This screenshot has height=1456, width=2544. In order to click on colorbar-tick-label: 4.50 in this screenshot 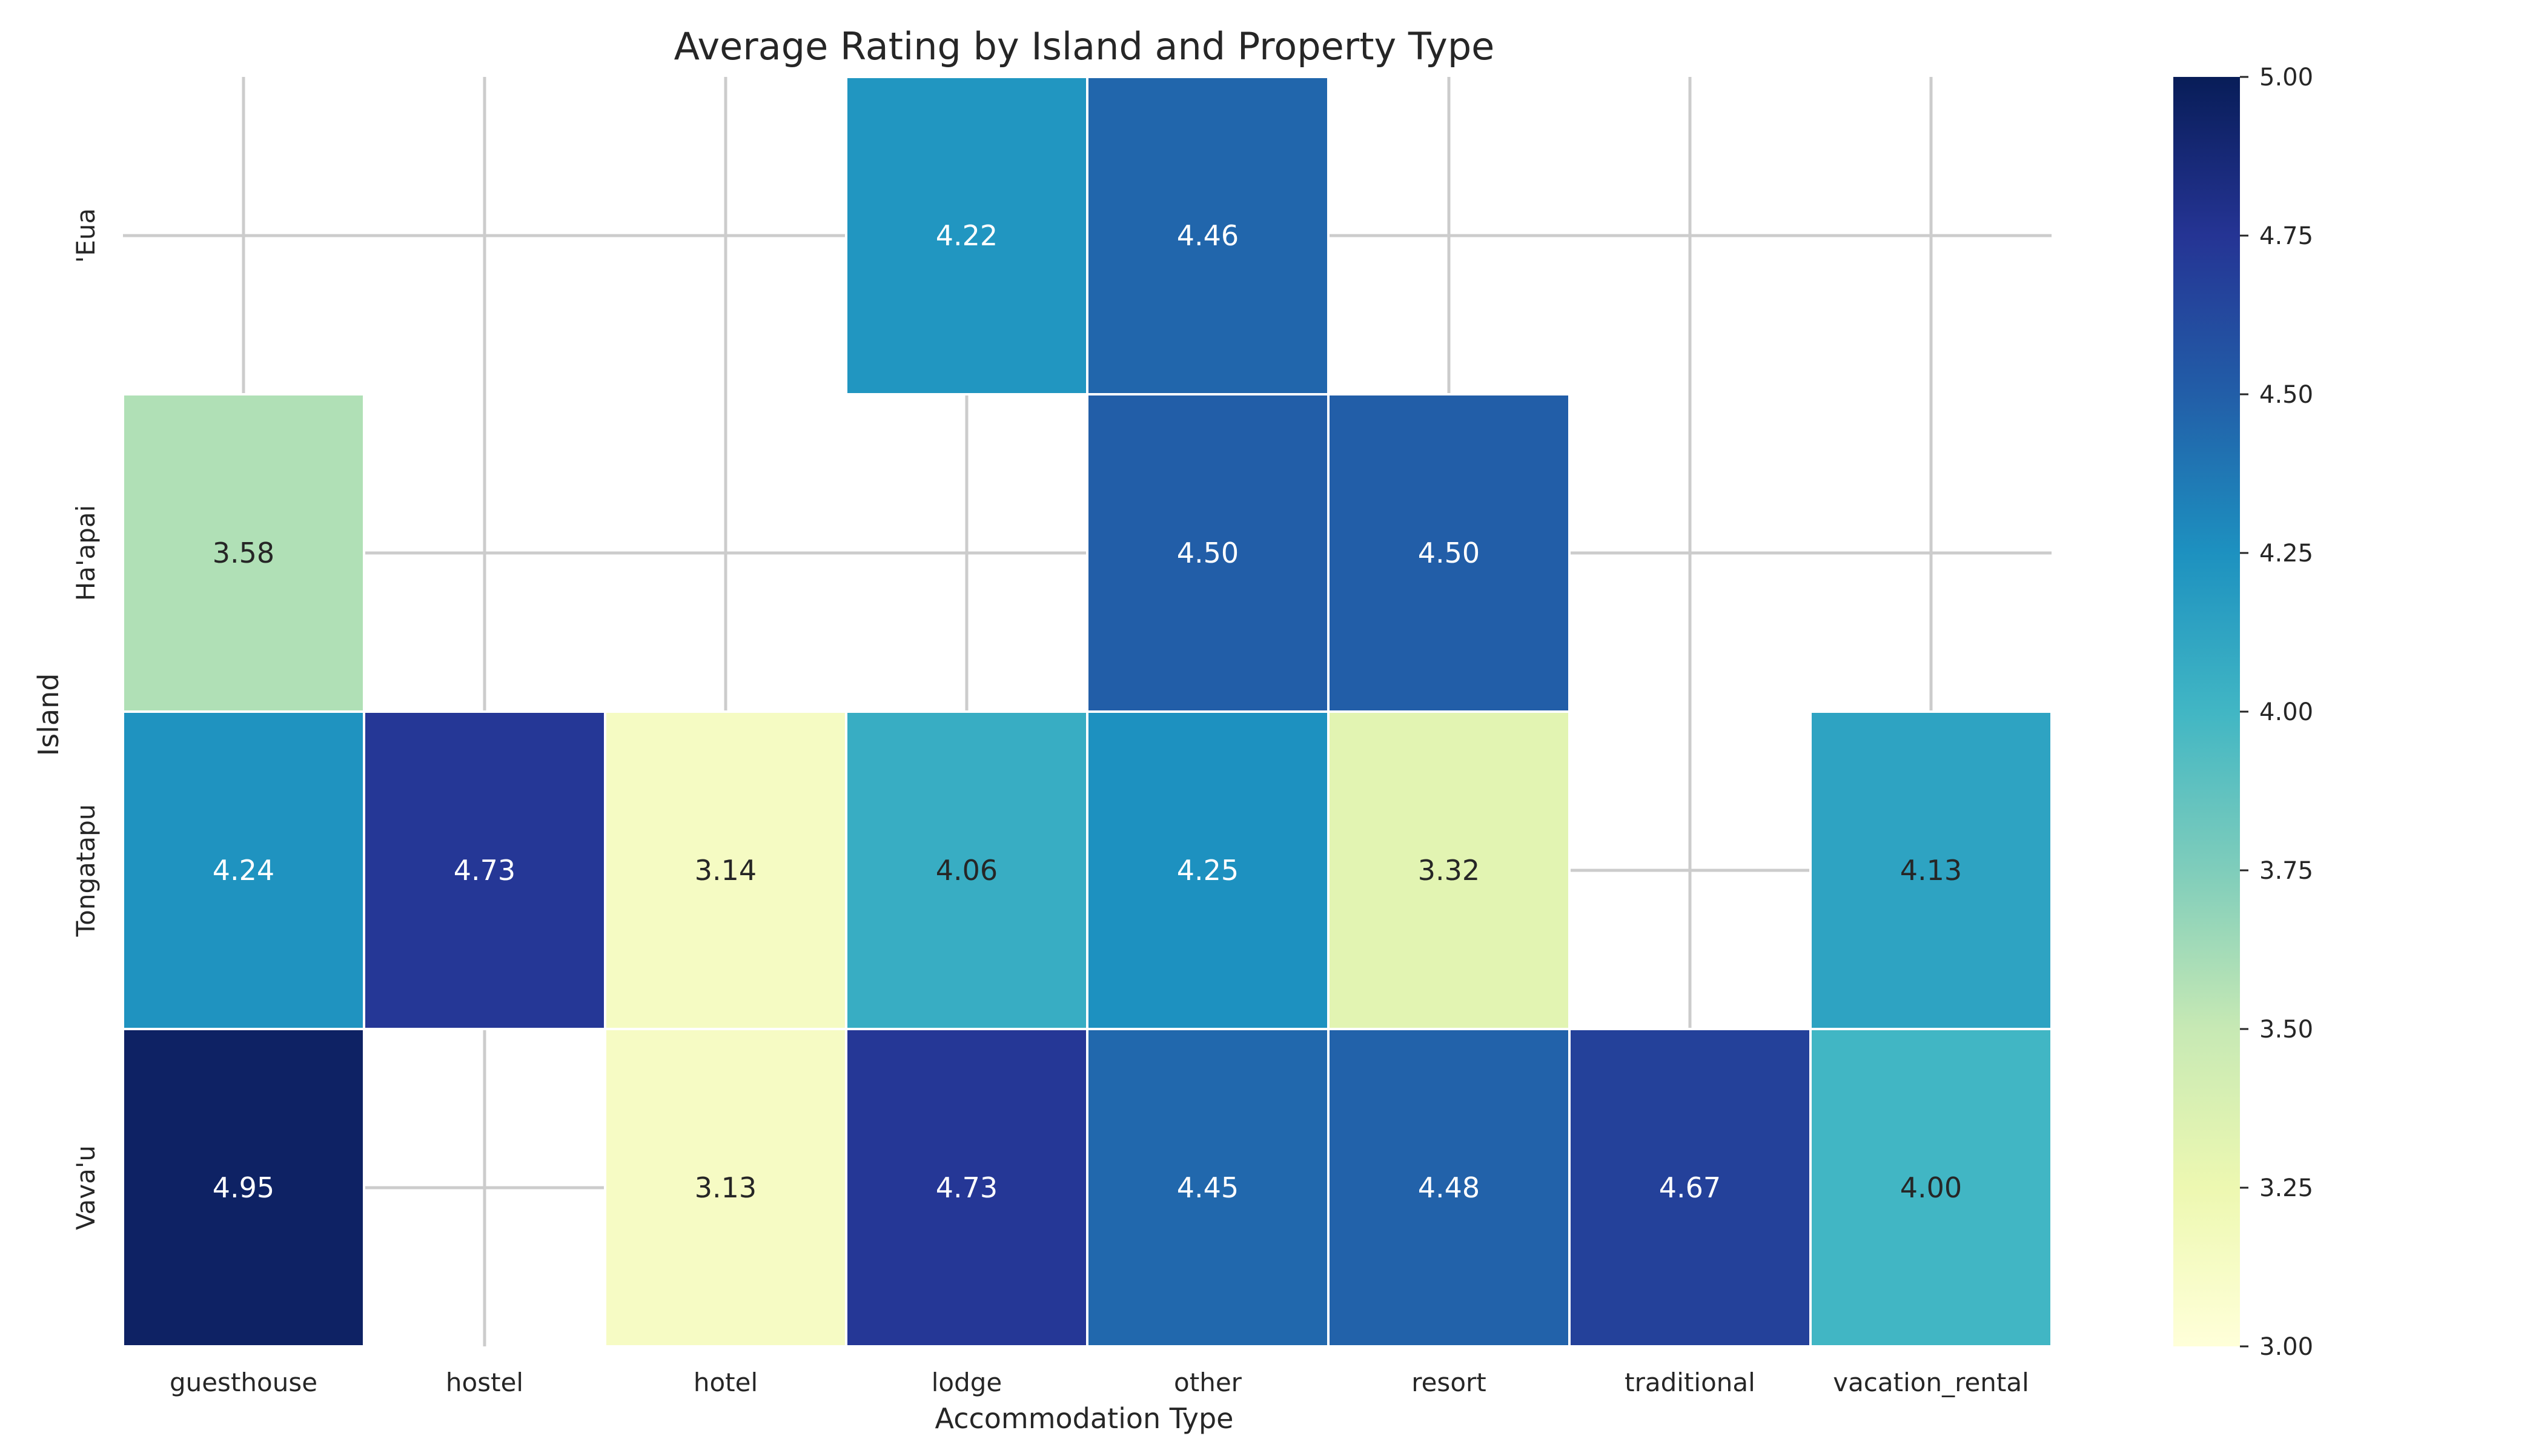, I will do `click(2286, 395)`.